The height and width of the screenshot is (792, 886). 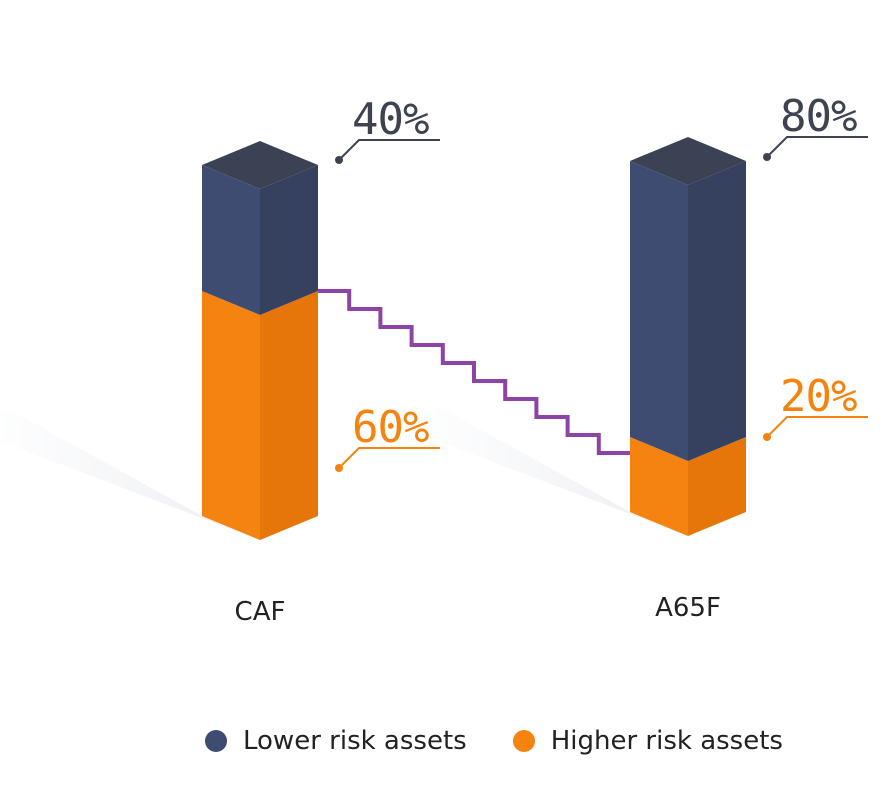 What do you see at coordinates (289, 415) in the screenshot?
I see `bar-segment-higher-right-caf` at bounding box center [289, 415].